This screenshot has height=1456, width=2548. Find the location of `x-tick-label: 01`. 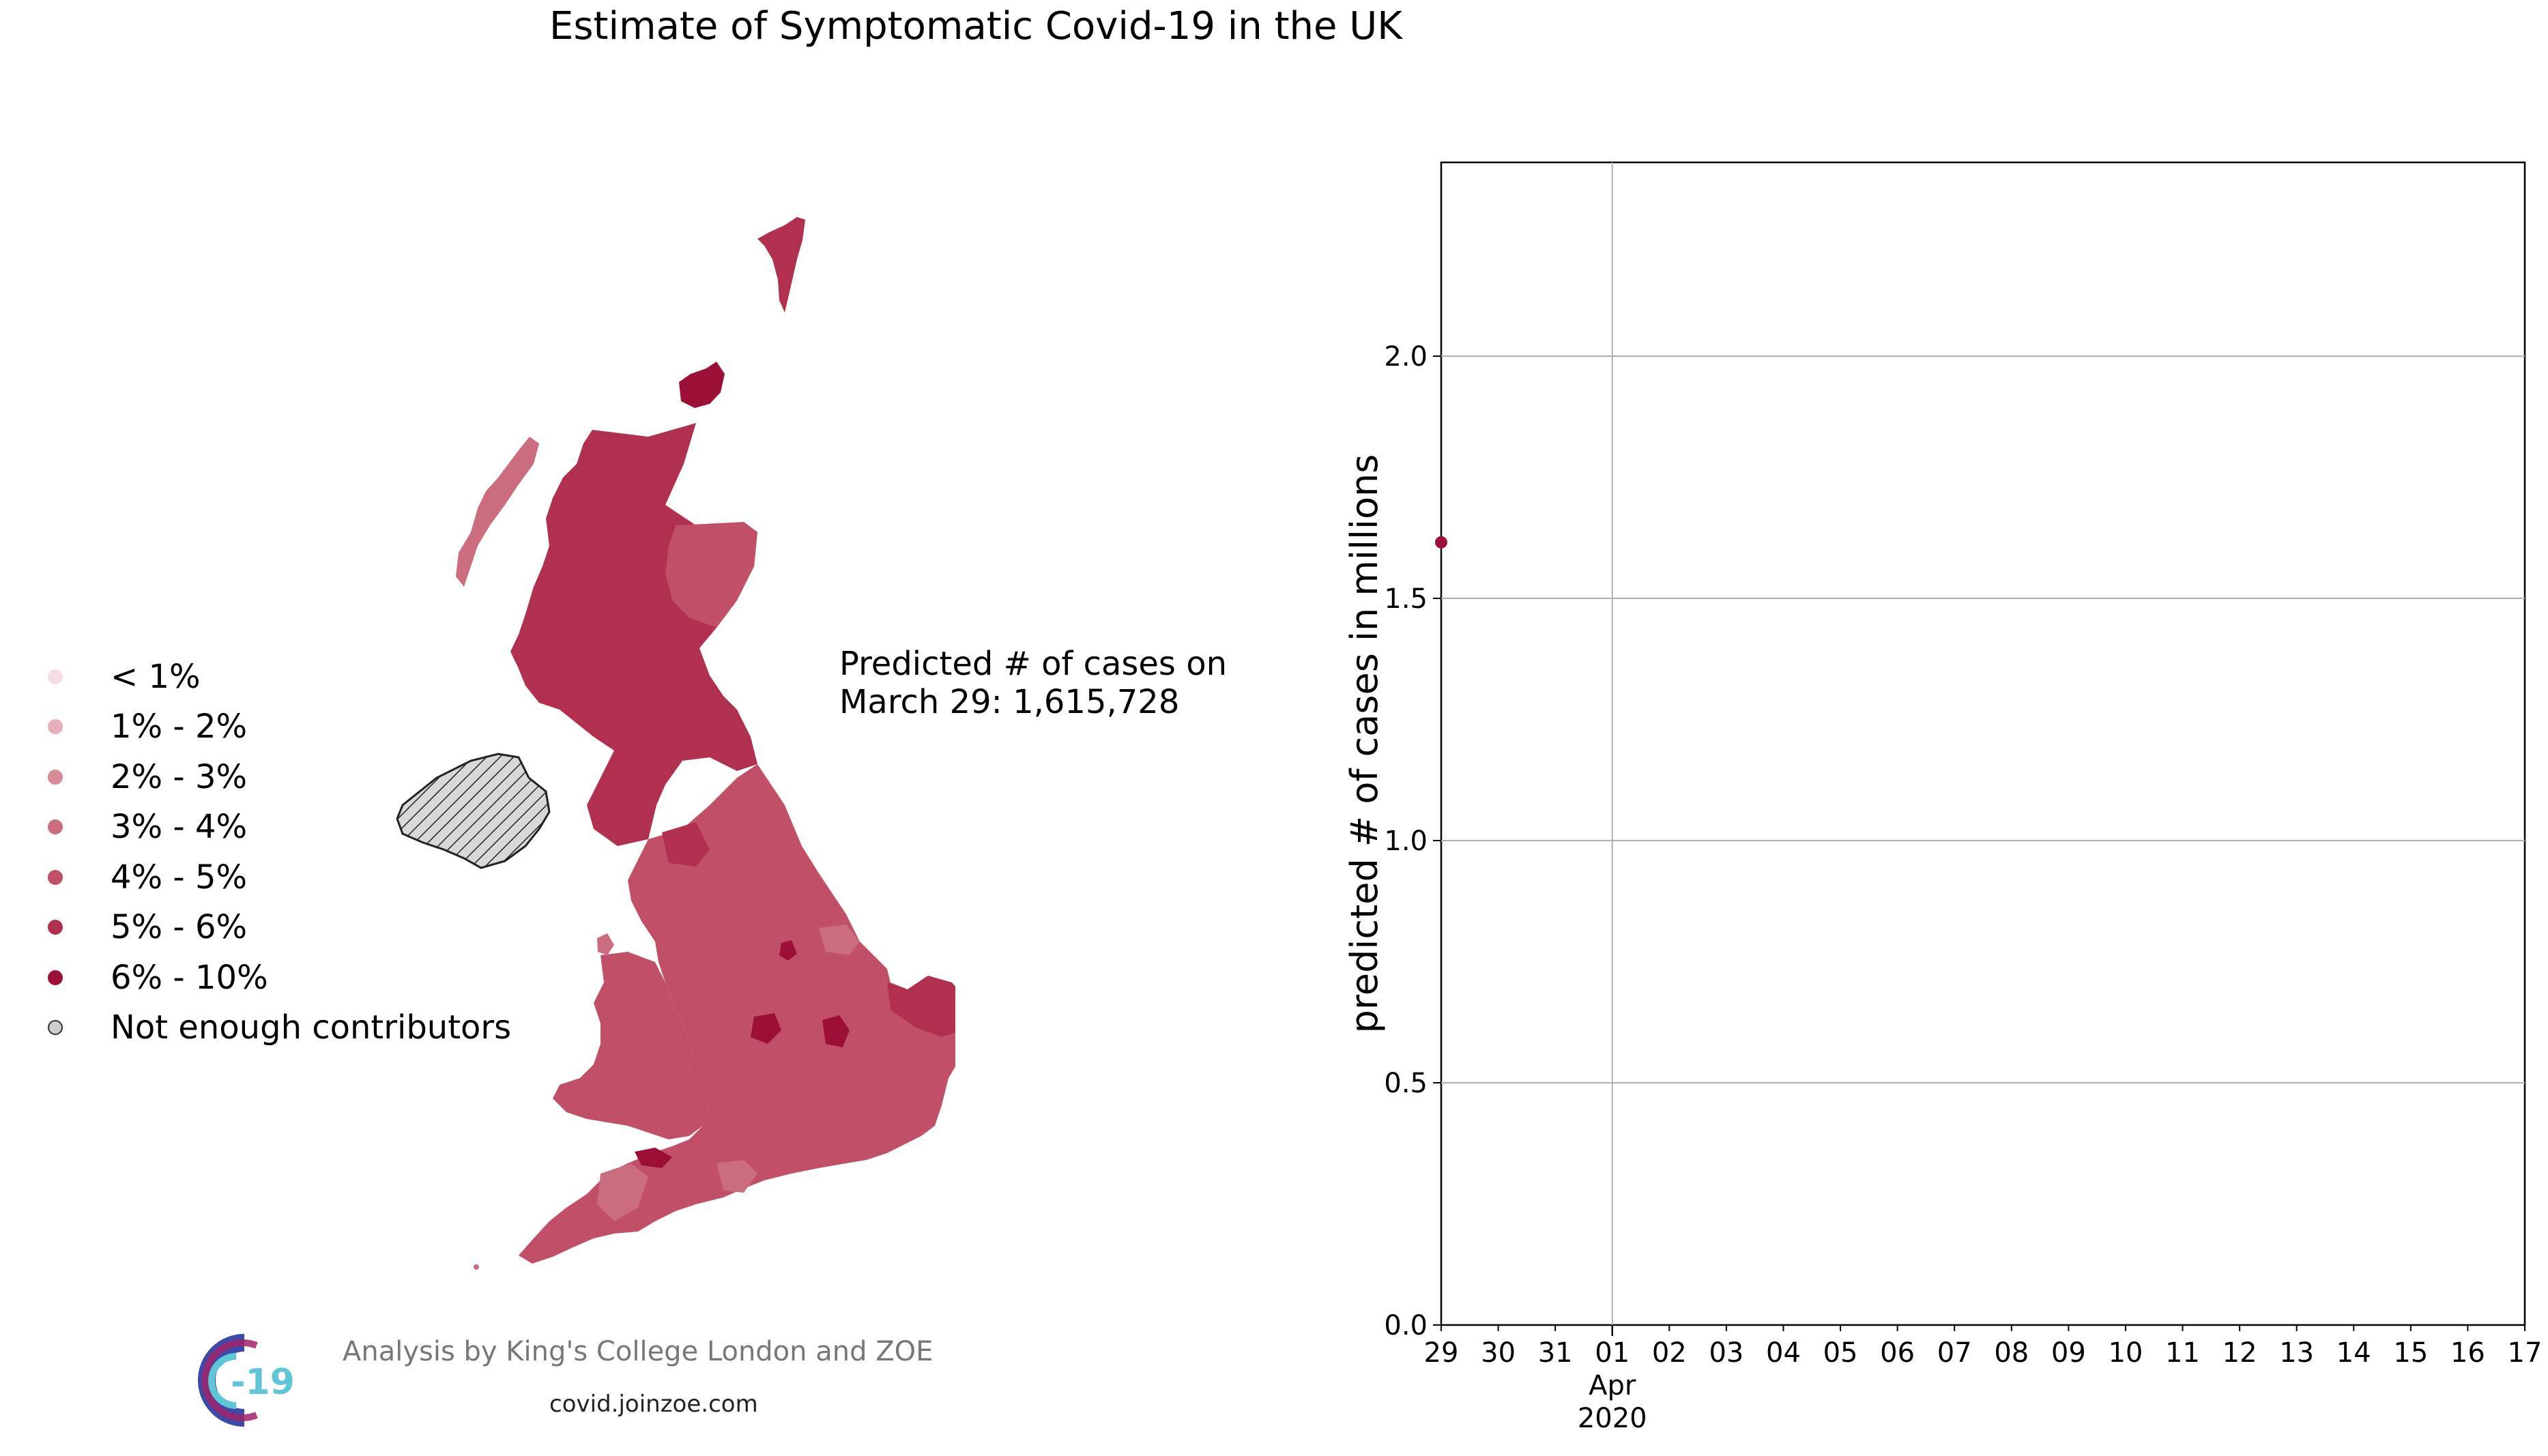

x-tick-label: 01 is located at coordinates (1612, 1353).